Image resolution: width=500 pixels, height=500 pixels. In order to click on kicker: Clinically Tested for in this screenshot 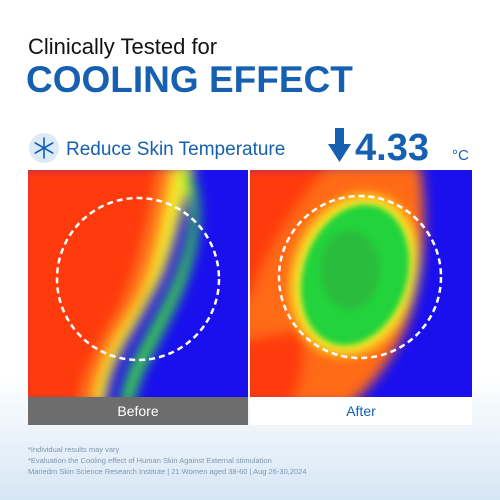, I will do `click(122, 46)`.